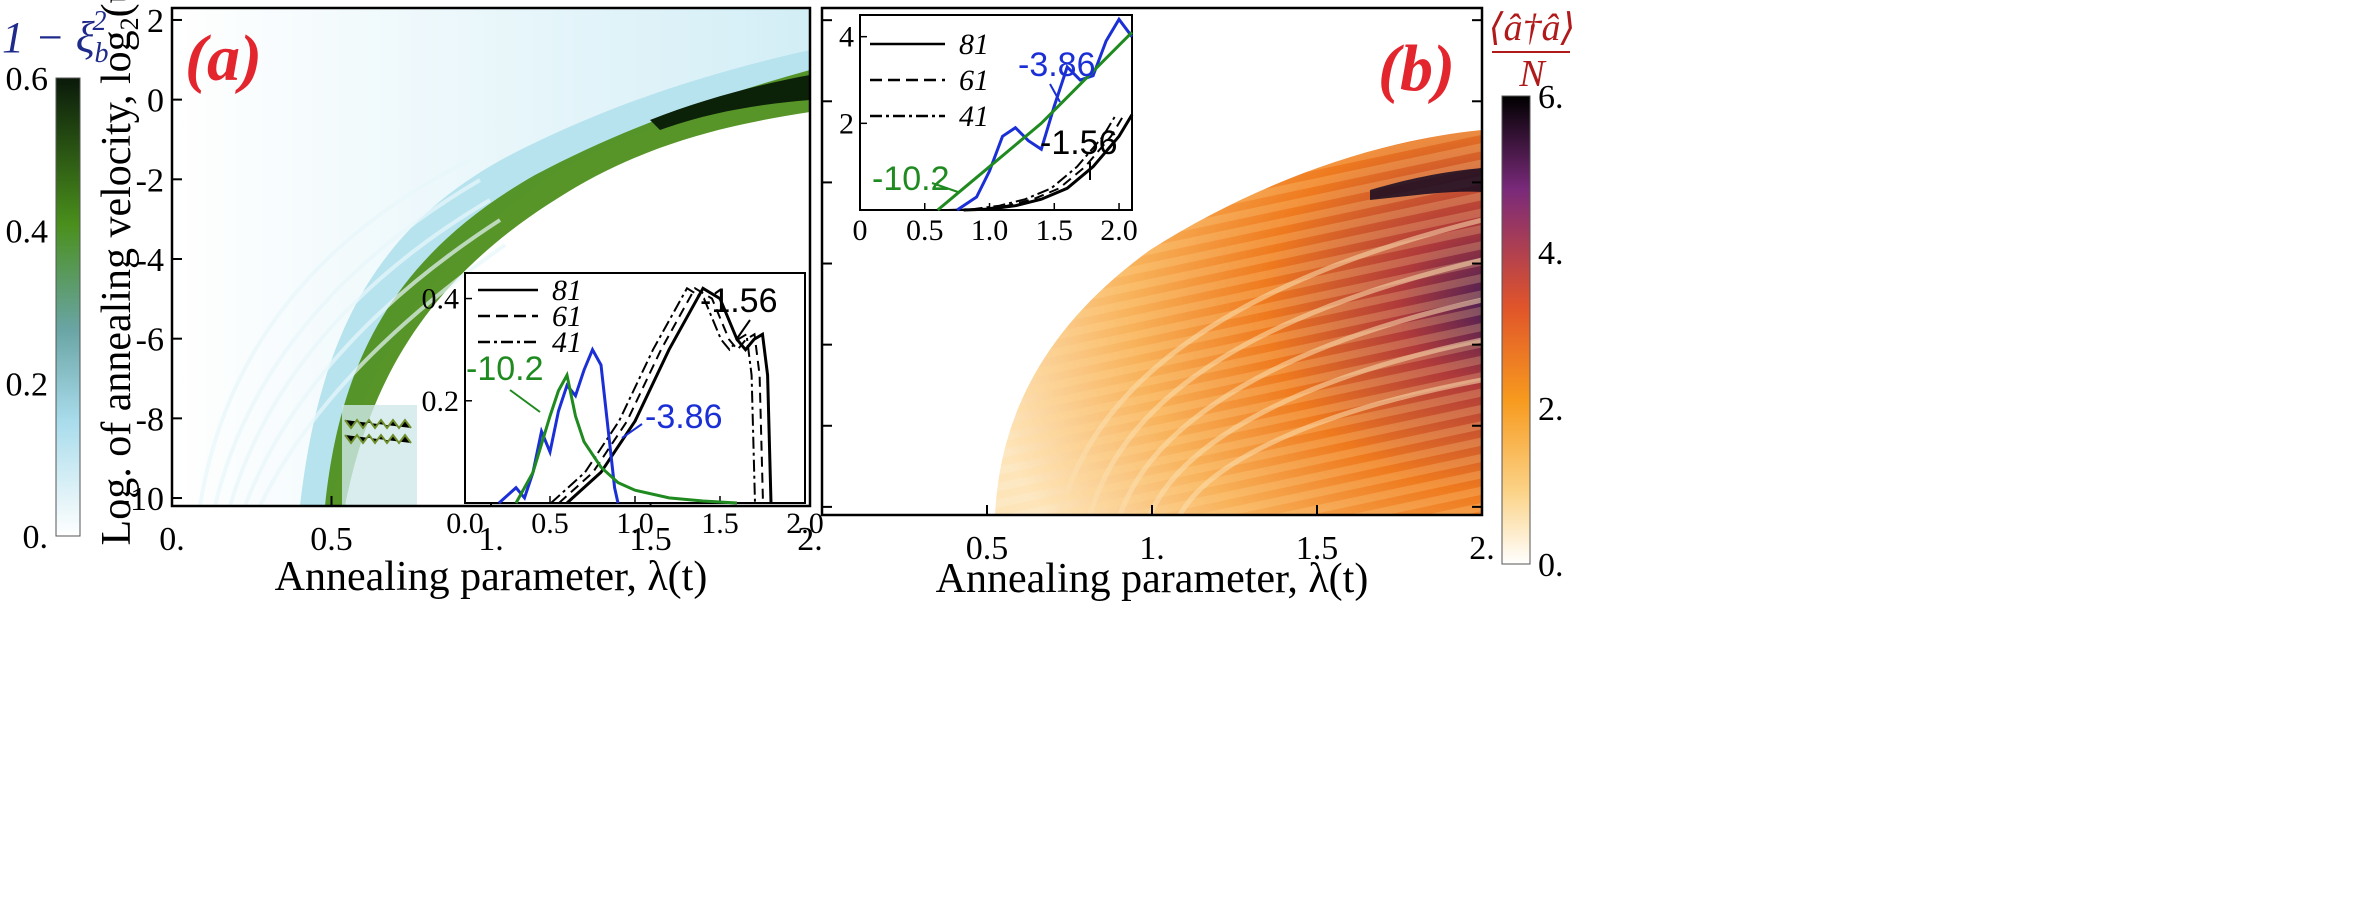 Image resolution: width=2372 pixels, height=920 pixels. I want to click on ytick-label-a: 0, so click(155, 101).